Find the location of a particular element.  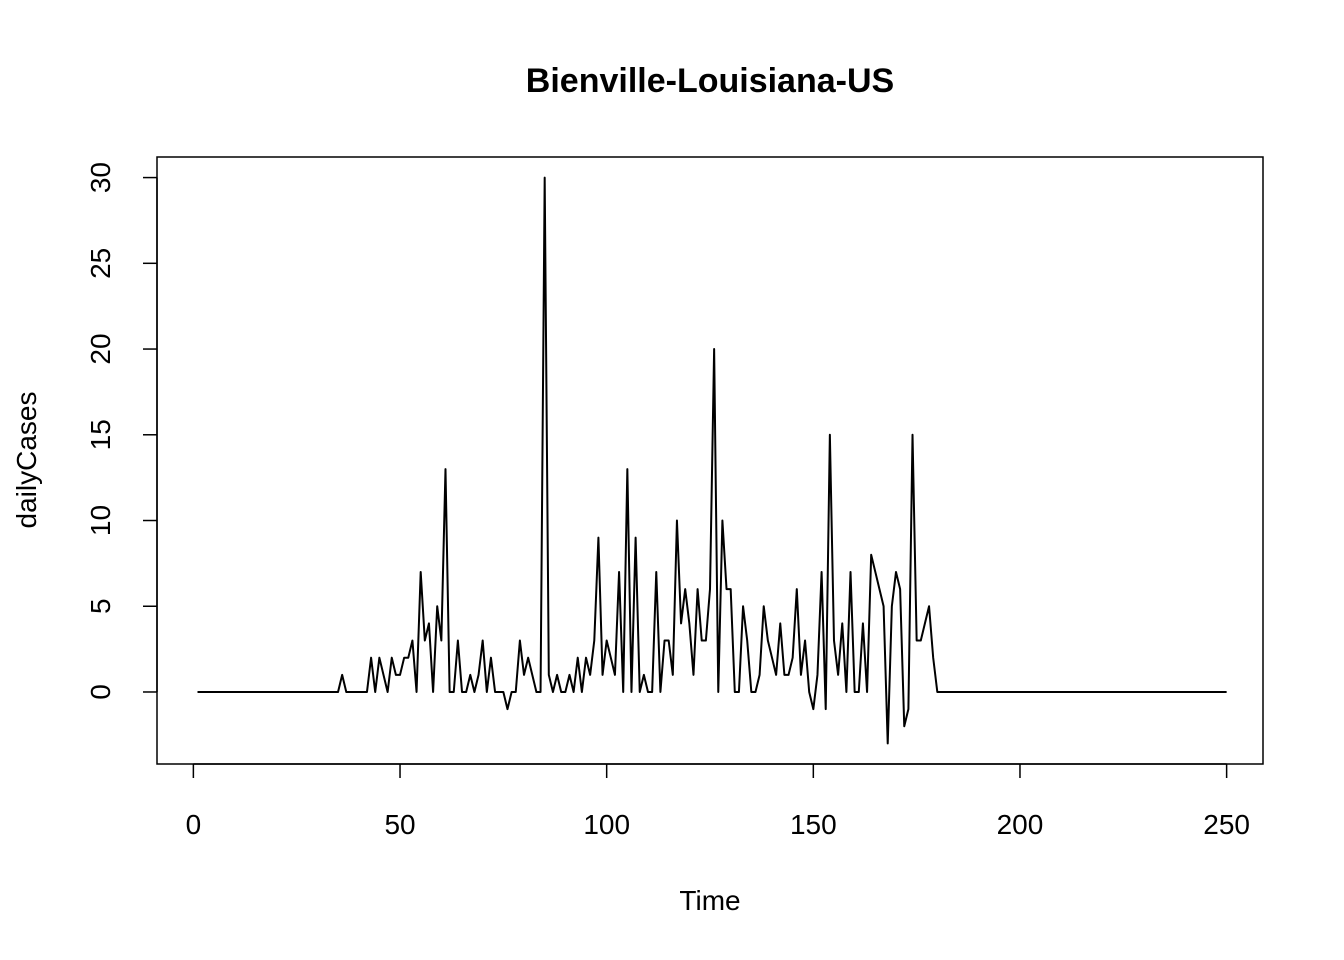

y-axis: 0 5 10 15 20 25 30 is located at coordinates (121, 431).